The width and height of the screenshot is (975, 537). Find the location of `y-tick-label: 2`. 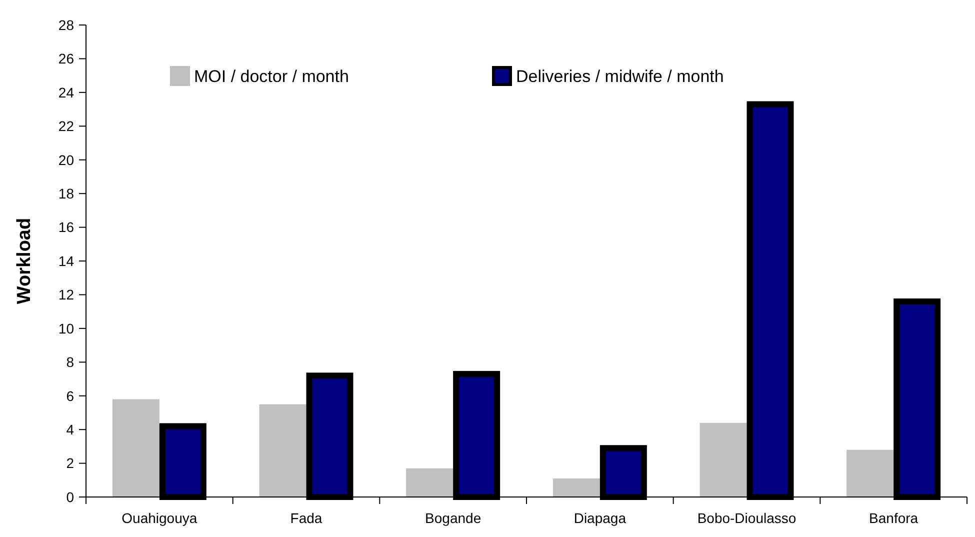

y-tick-label: 2 is located at coordinates (70, 463).